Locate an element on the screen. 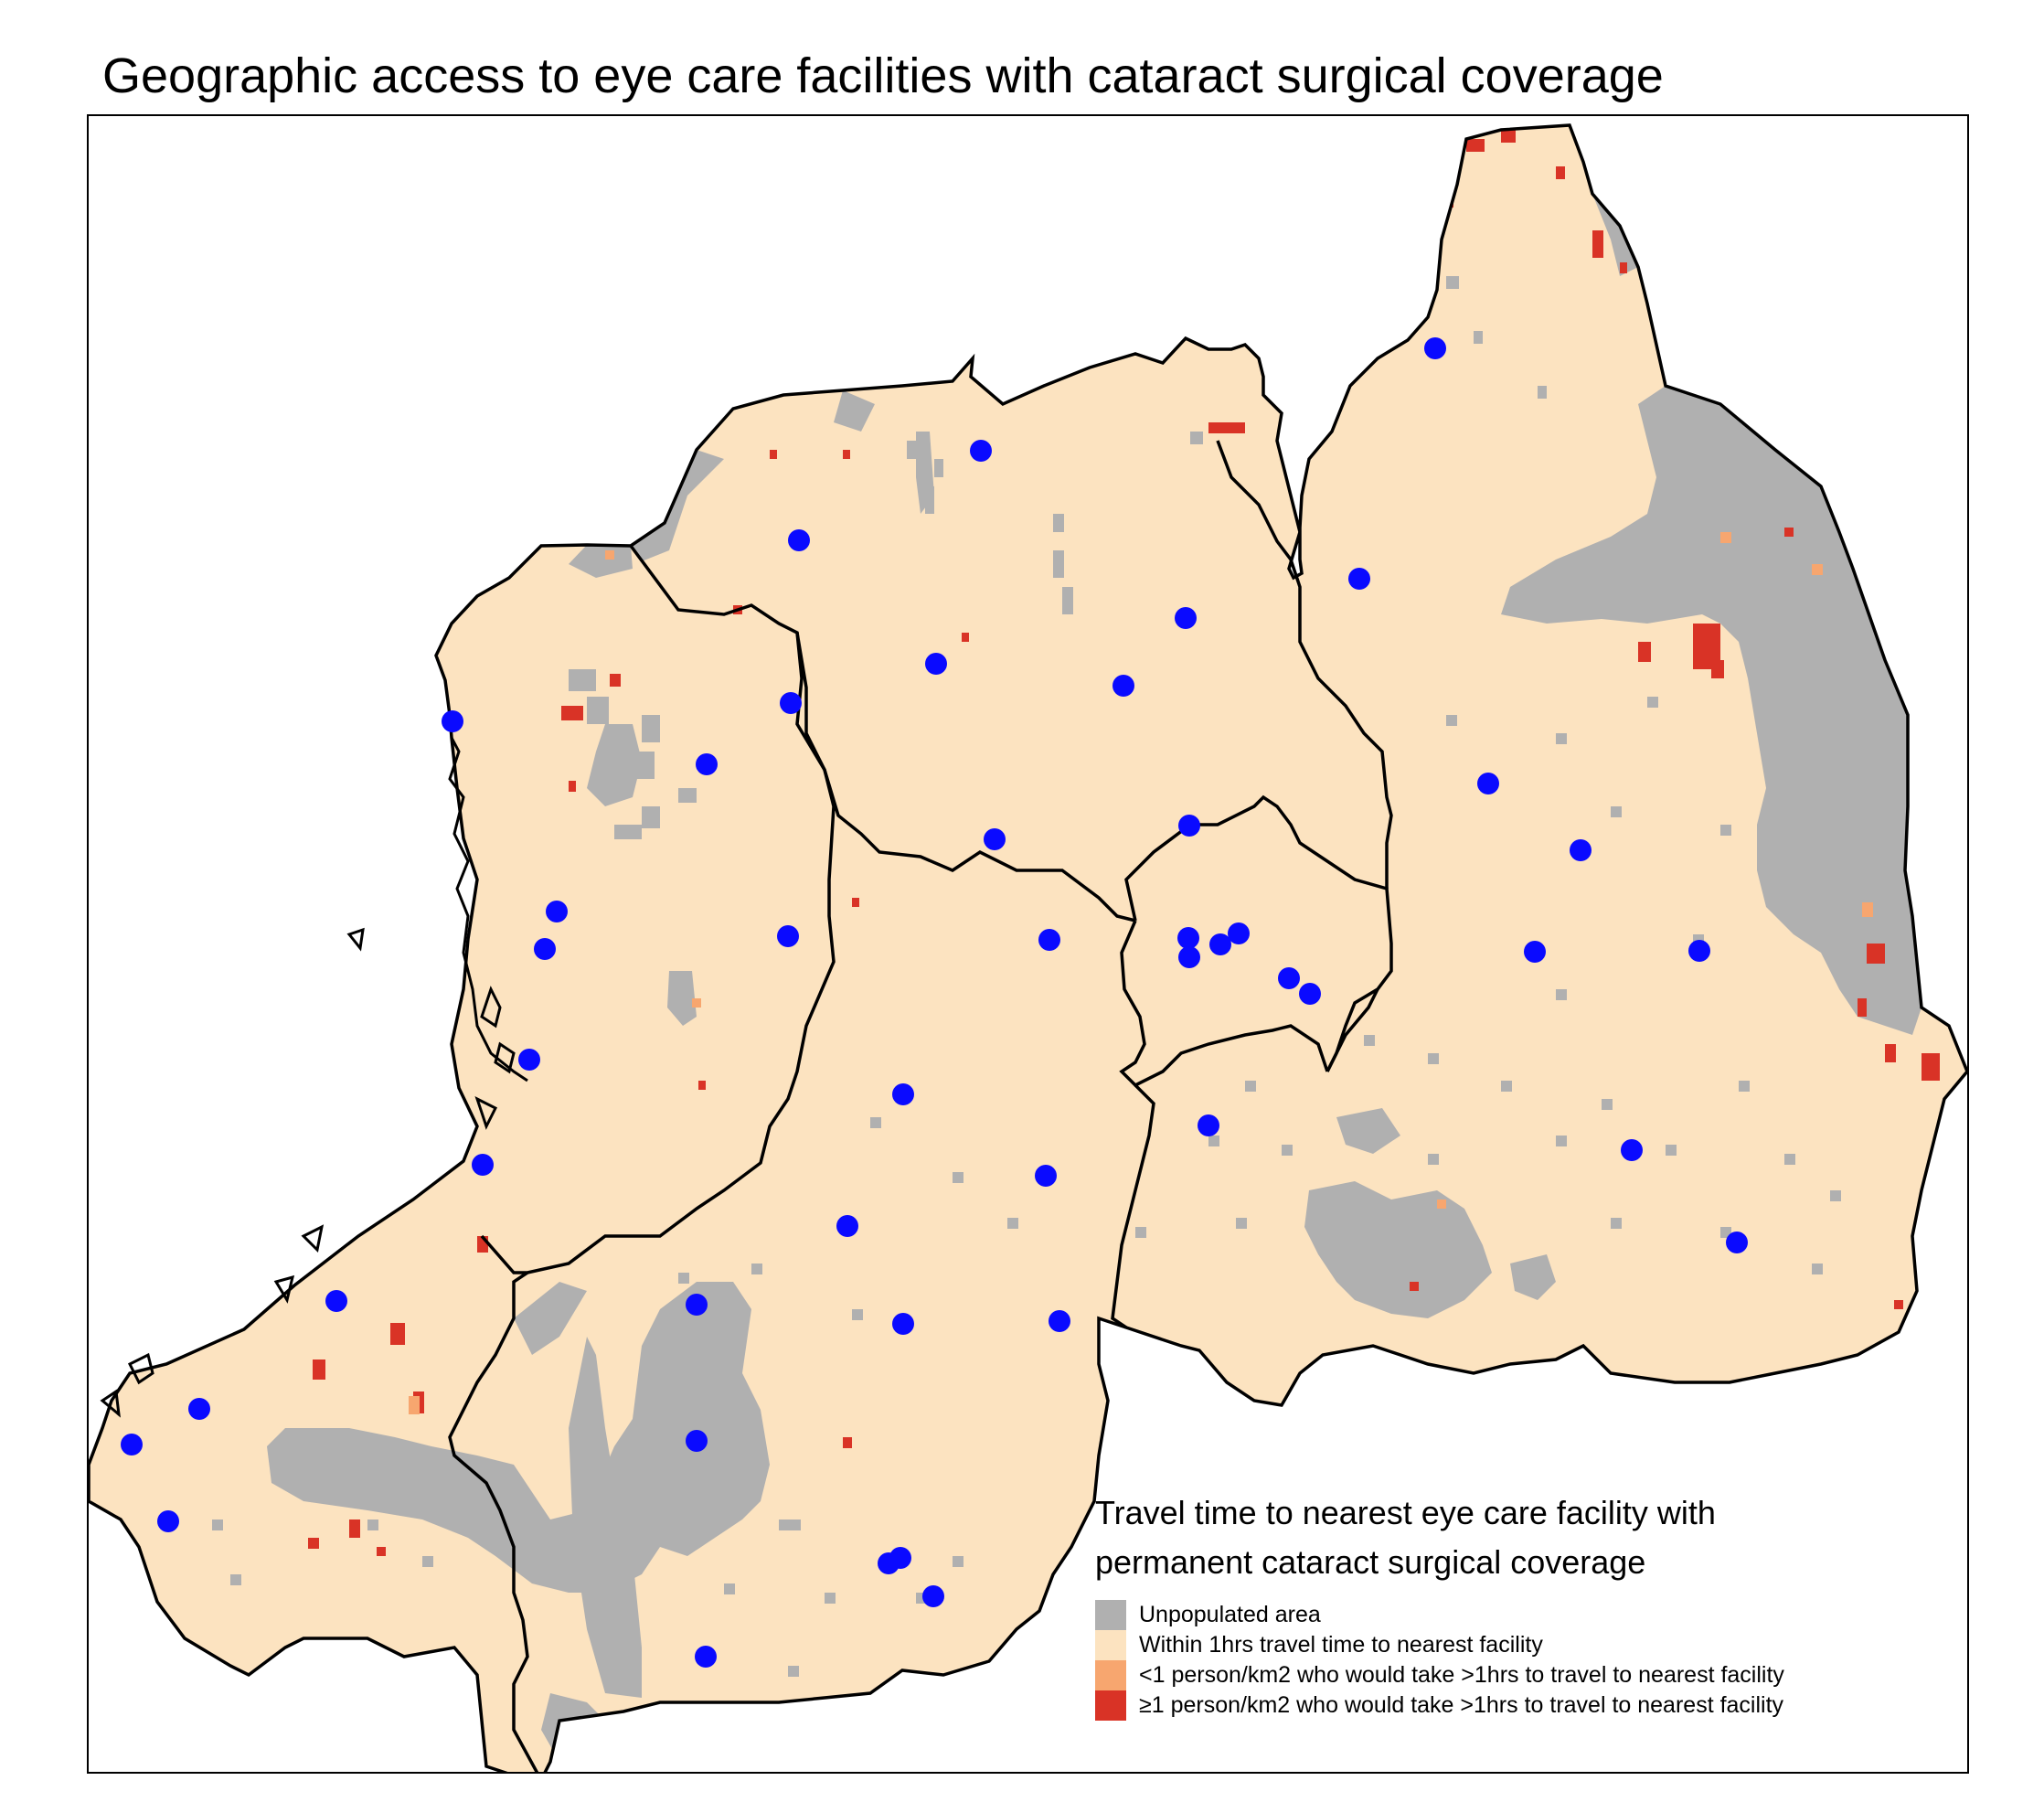  legend-label: Unpopulated area is located at coordinates (1230, 1614).